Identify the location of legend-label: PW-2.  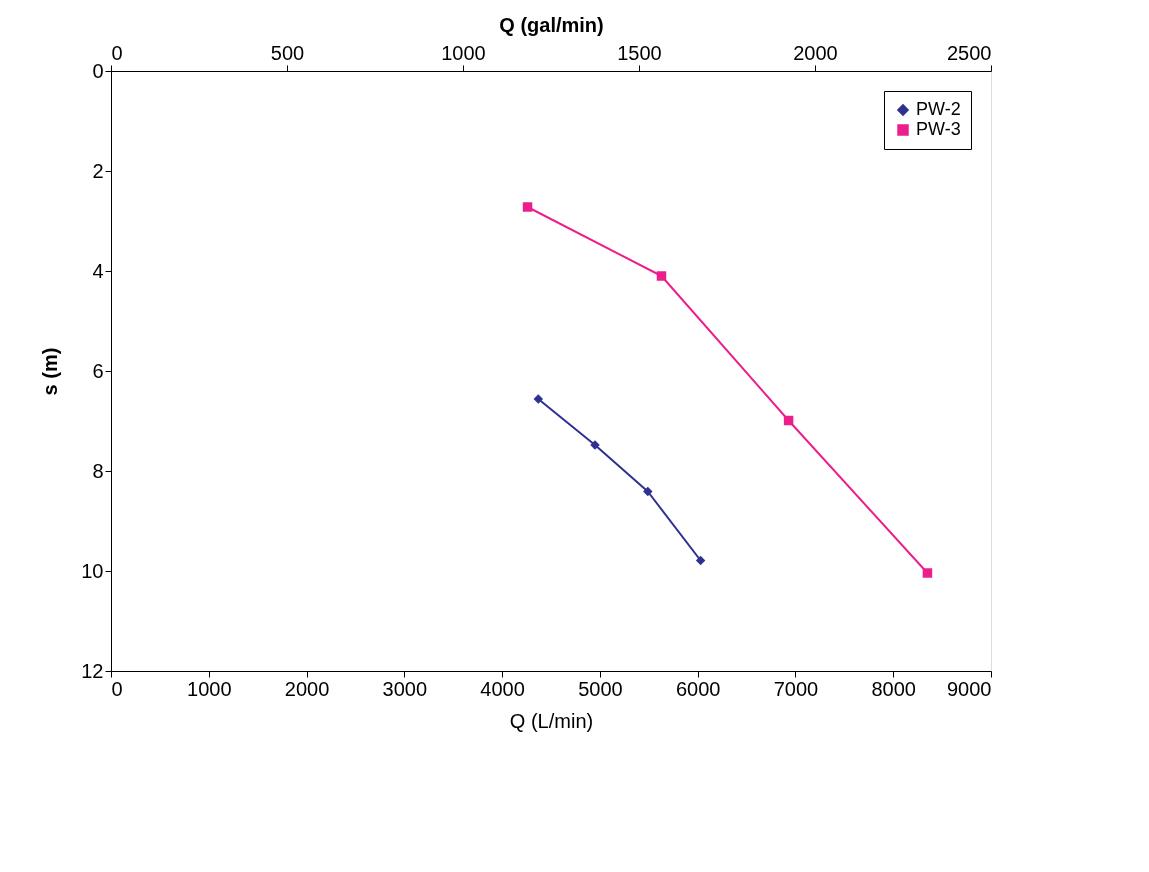
(938, 109).